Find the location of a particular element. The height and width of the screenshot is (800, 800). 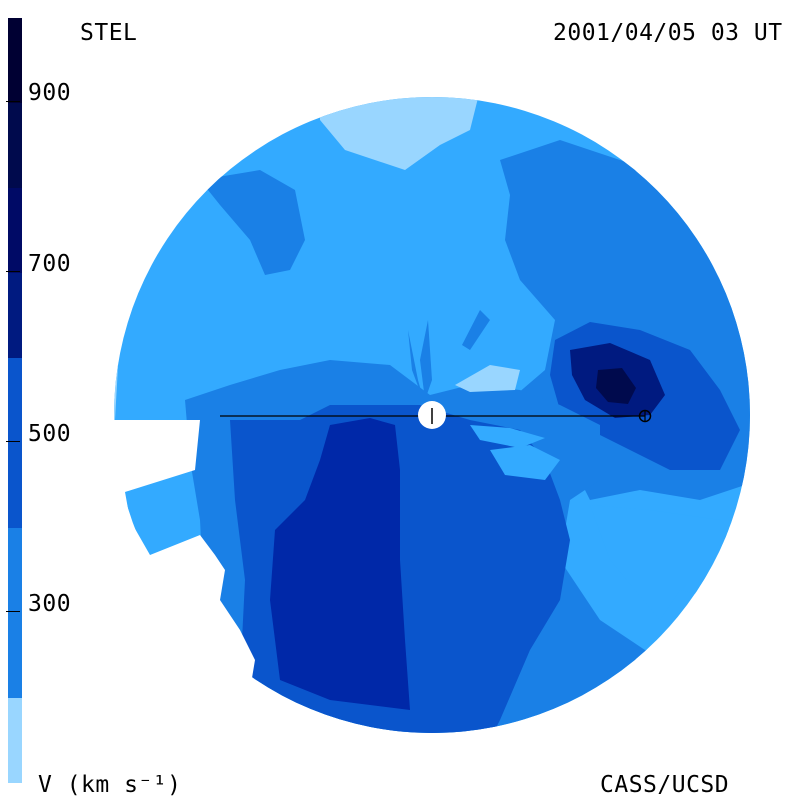

region-very-light-top is located at coordinates (400, 133).